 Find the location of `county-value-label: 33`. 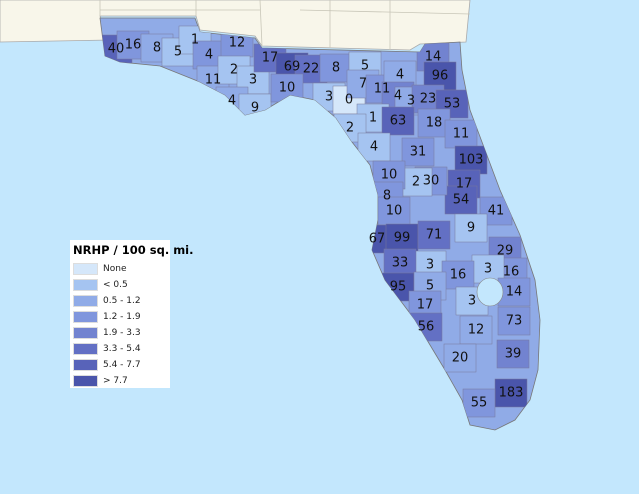

county-value-label: 33 is located at coordinates (400, 263).